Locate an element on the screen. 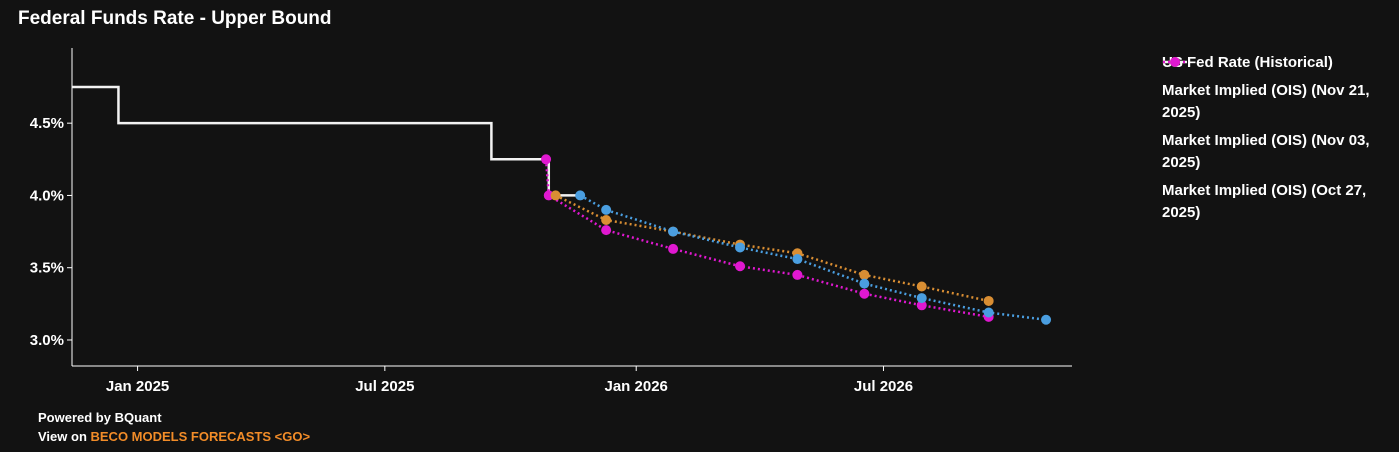 This screenshot has height=452, width=1399. footer-line: View on BECO MODELS FORECASTS <GO> is located at coordinates (174, 436).